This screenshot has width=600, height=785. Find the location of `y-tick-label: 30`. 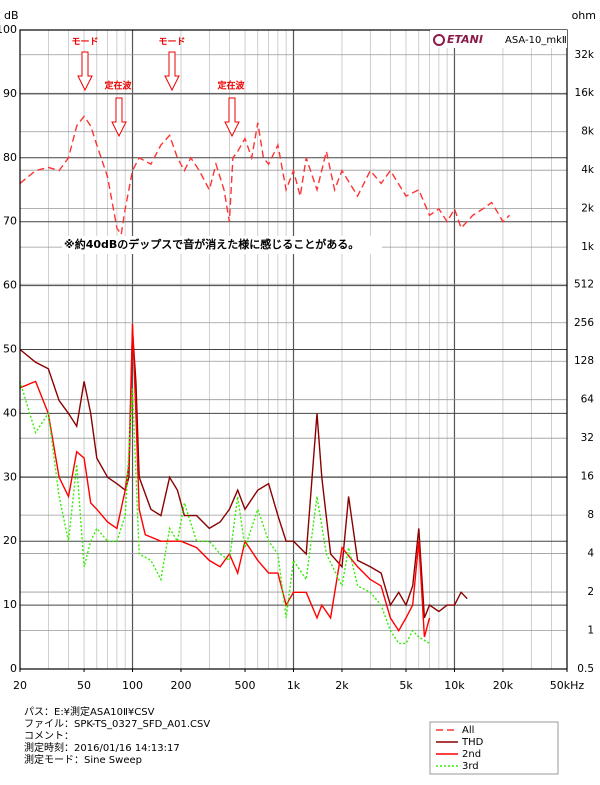

y-tick-label: 30 is located at coordinates (10, 476).